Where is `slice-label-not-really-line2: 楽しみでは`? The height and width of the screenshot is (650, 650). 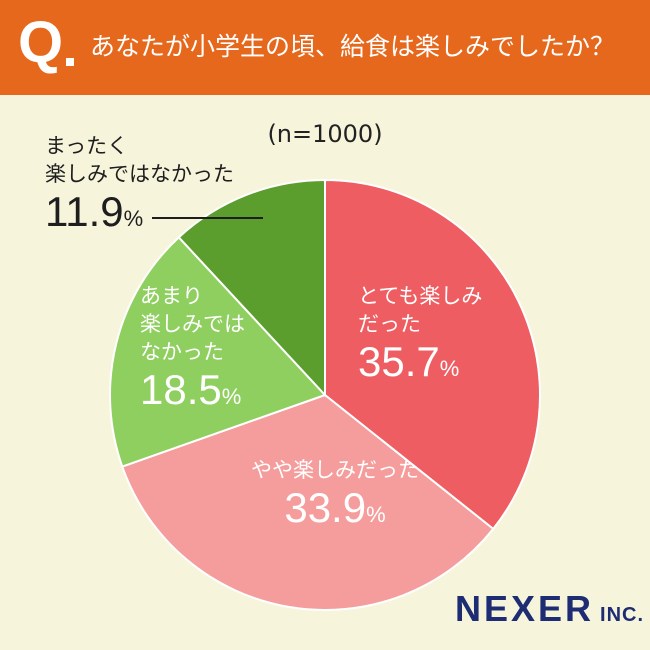
slice-label-not-really-line2: 楽しみでは is located at coordinates (192, 324).